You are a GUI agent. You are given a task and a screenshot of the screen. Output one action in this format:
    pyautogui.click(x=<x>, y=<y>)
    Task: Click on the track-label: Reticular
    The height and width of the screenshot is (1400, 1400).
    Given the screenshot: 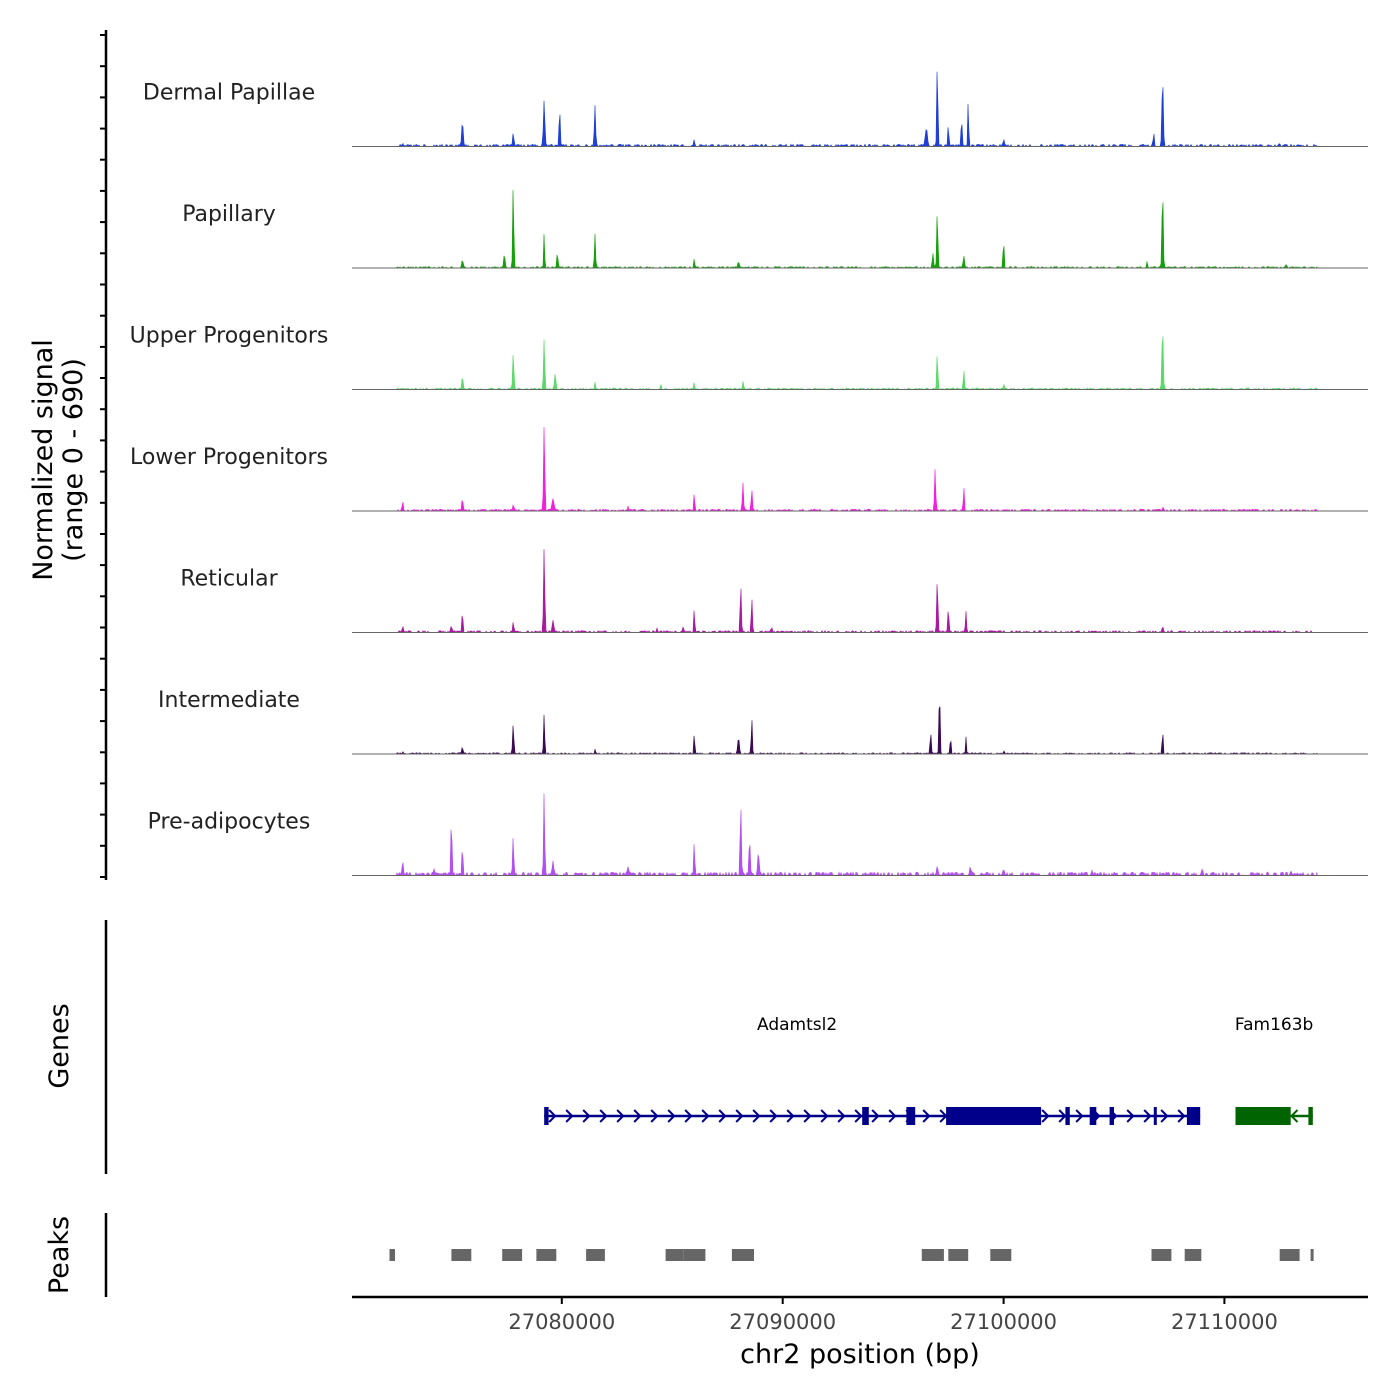 What is the action you would take?
    pyautogui.click(x=229, y=579)
    